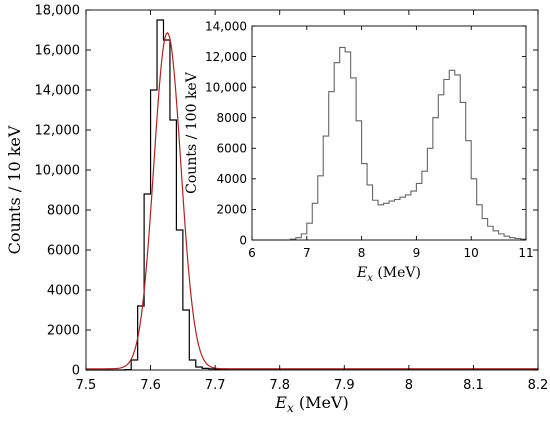 Image resolution: width=550 pixels, height=425 pixels. I want to click on main-x-tick-label: 8.1, so click(473, 385).